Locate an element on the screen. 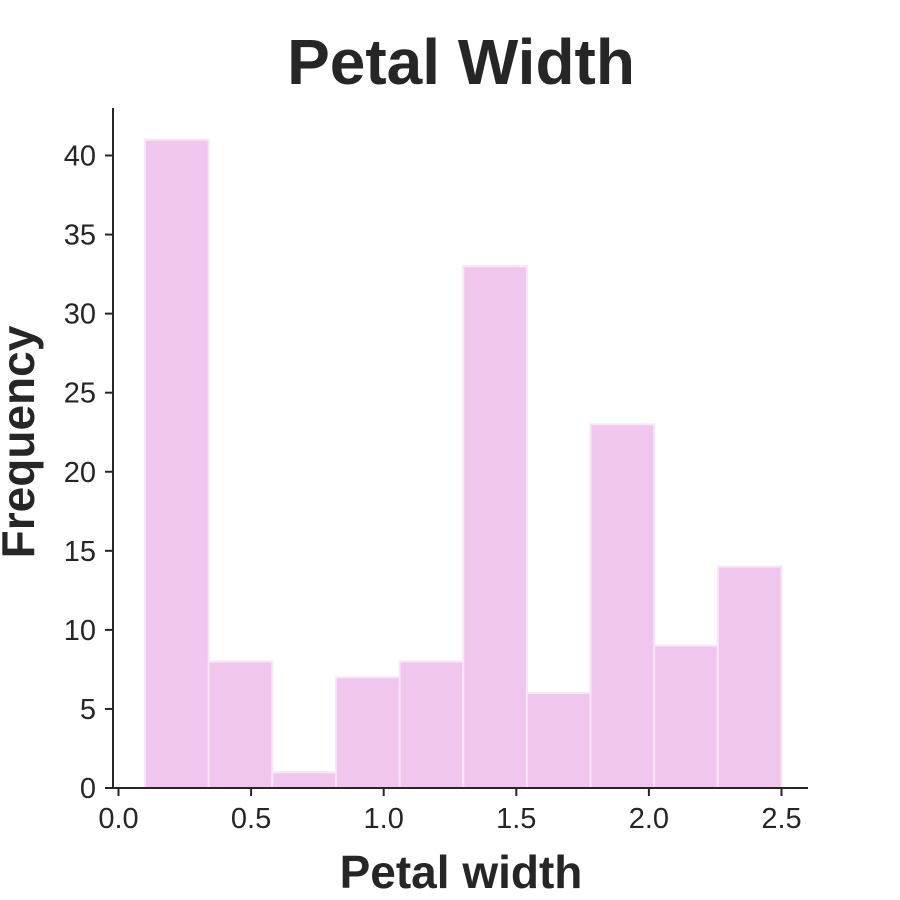 This screenshot has width=900, height=900. y-tick-label: 10 is located at coordinates (80, 631).